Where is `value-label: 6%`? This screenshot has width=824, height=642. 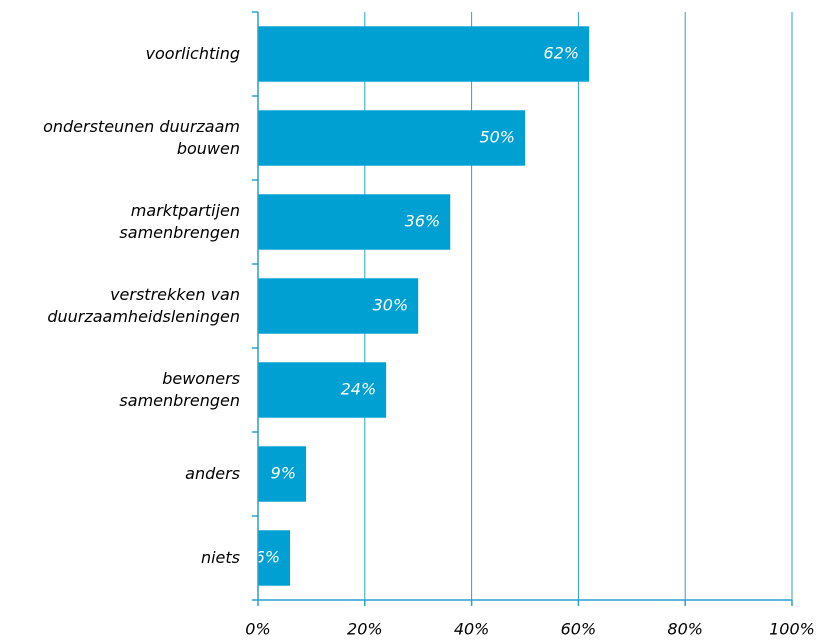 value-label: 6% is located at coordinates (267, 557).